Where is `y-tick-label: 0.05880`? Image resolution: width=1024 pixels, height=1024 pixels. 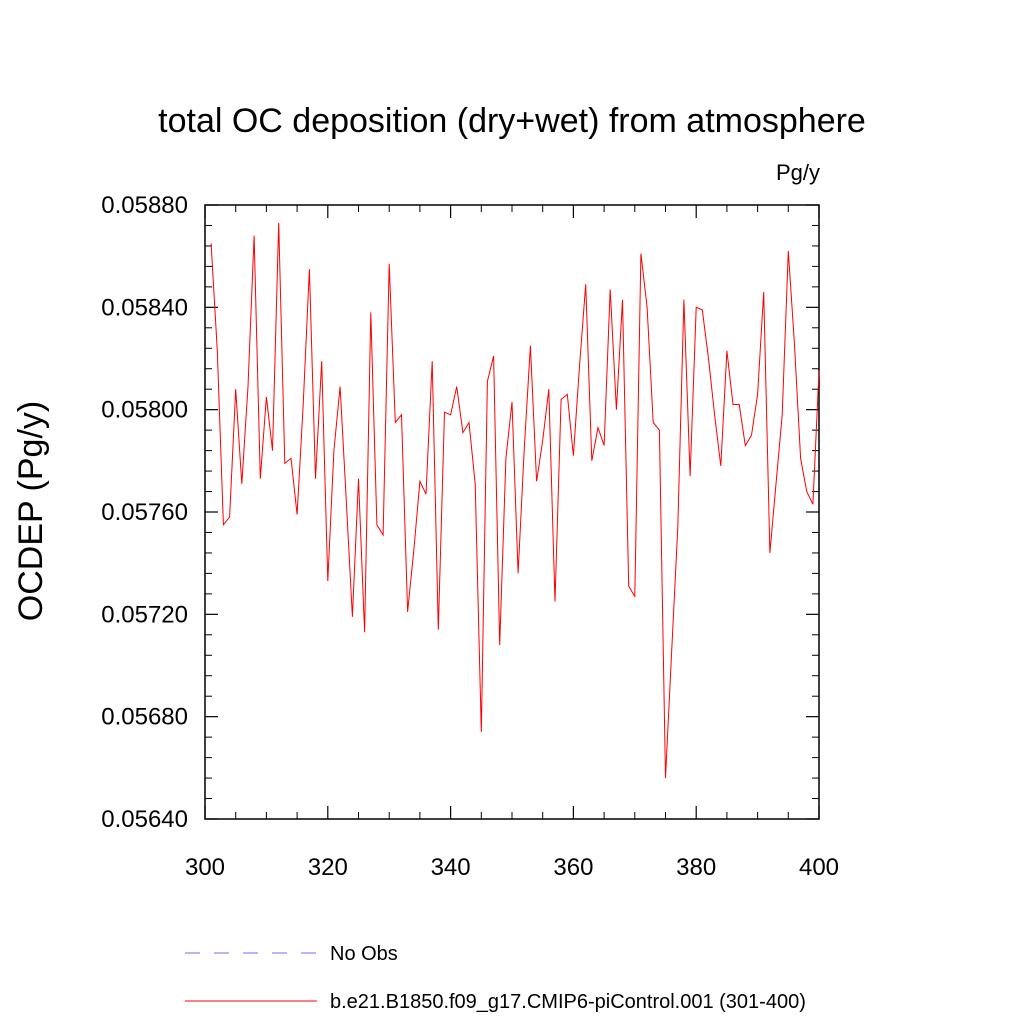 y-tick-label: 0.05880 is located at coordinates (144, 205).